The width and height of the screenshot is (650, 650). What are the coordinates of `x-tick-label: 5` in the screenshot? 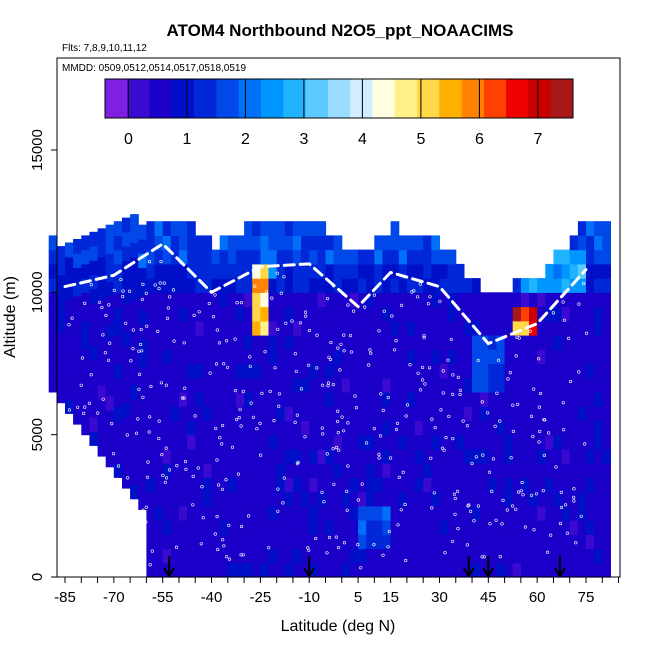 It's located at (358, 597).